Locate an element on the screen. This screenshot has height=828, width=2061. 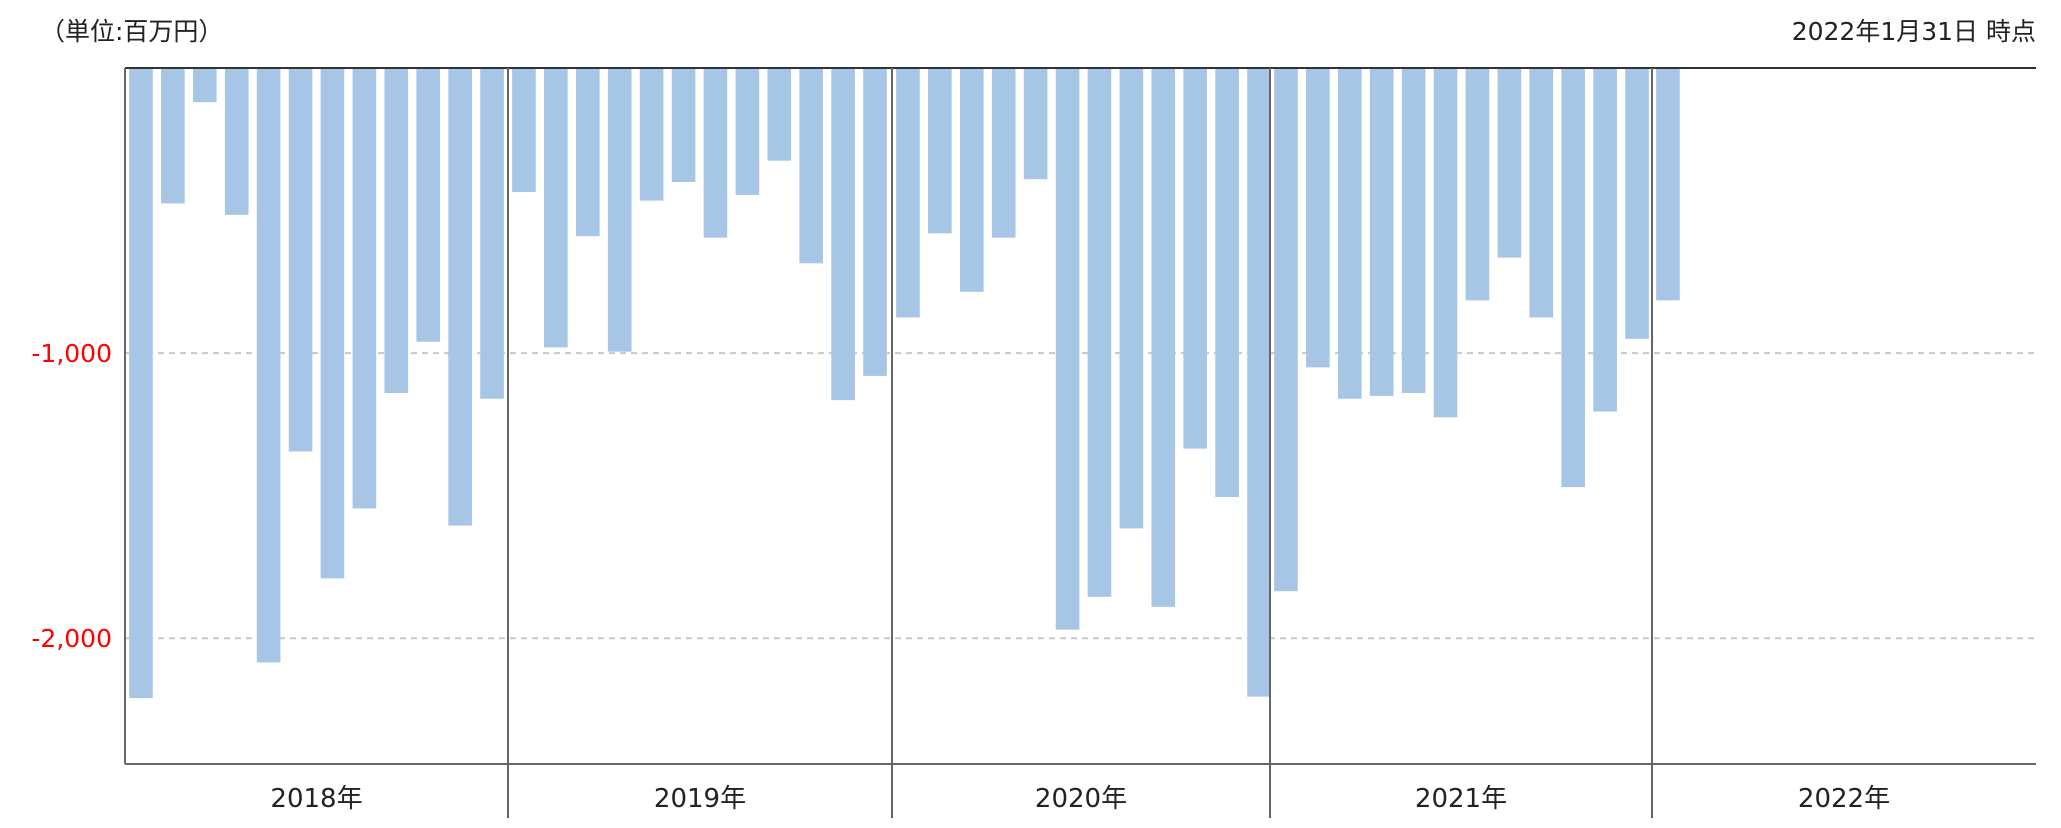
unit-label: （単位:百万円） is located at coordinates (131, 31).